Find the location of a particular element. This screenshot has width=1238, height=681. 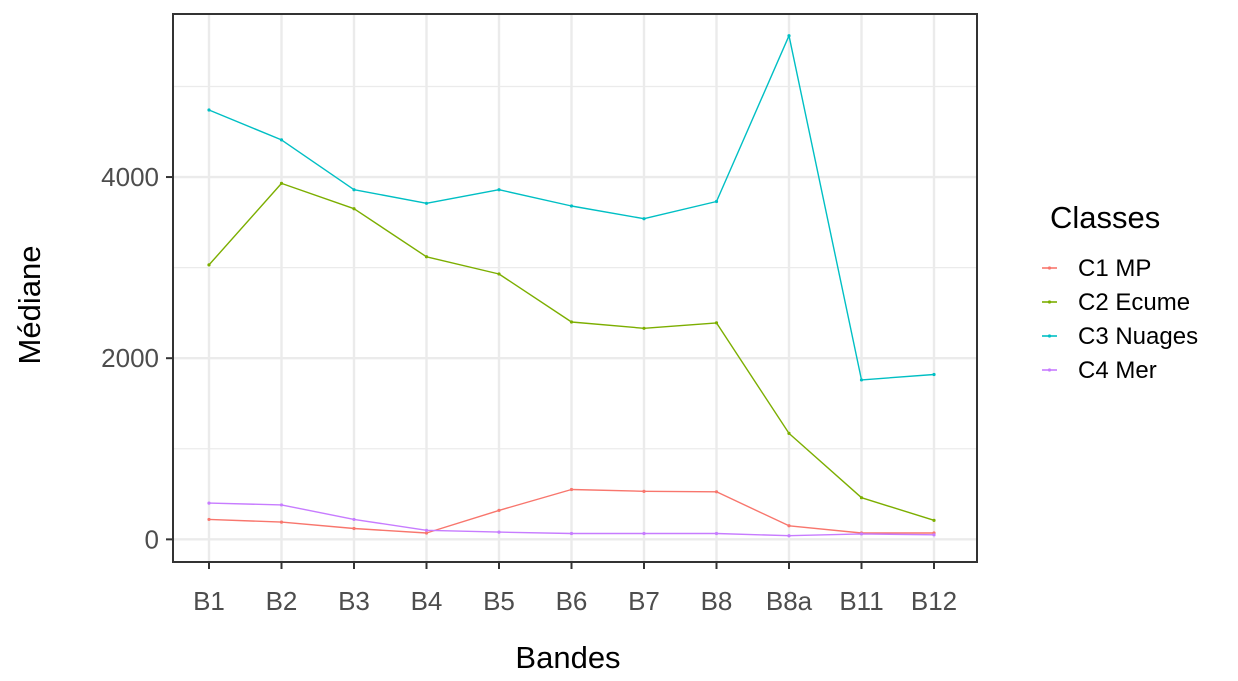

x-tick-label: B8 is located at coordinates (717, 601).